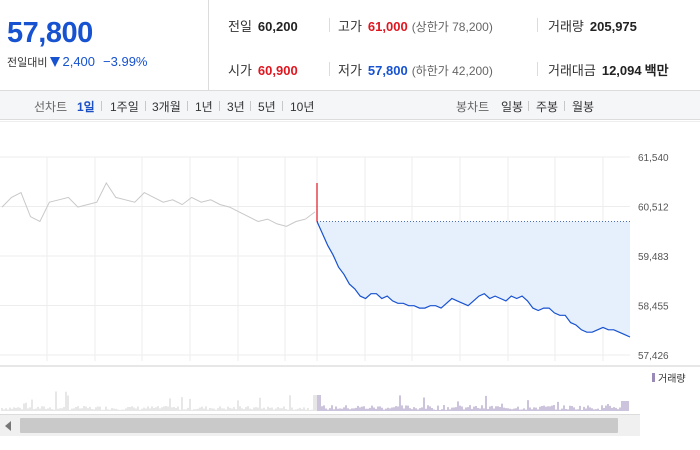 This screenshot has width=700, height=450. I want to click on volume-legend-swatch, so click(653, 377).